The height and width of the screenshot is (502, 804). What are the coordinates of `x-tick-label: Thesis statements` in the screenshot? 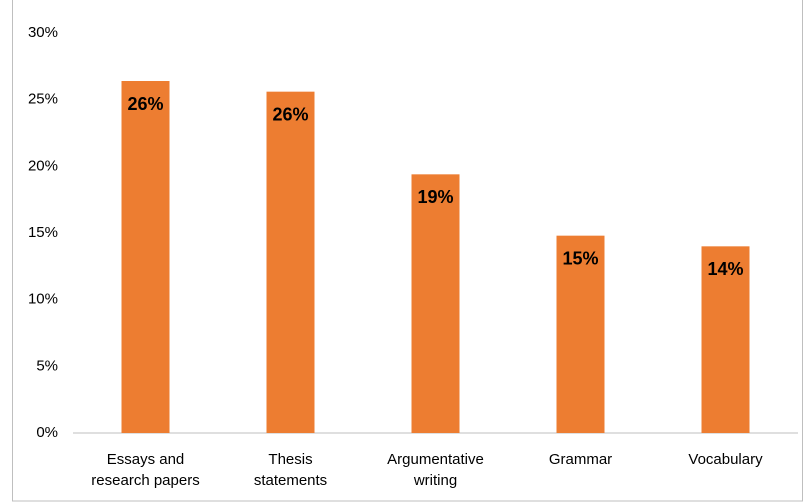 It's located at (290, 470).